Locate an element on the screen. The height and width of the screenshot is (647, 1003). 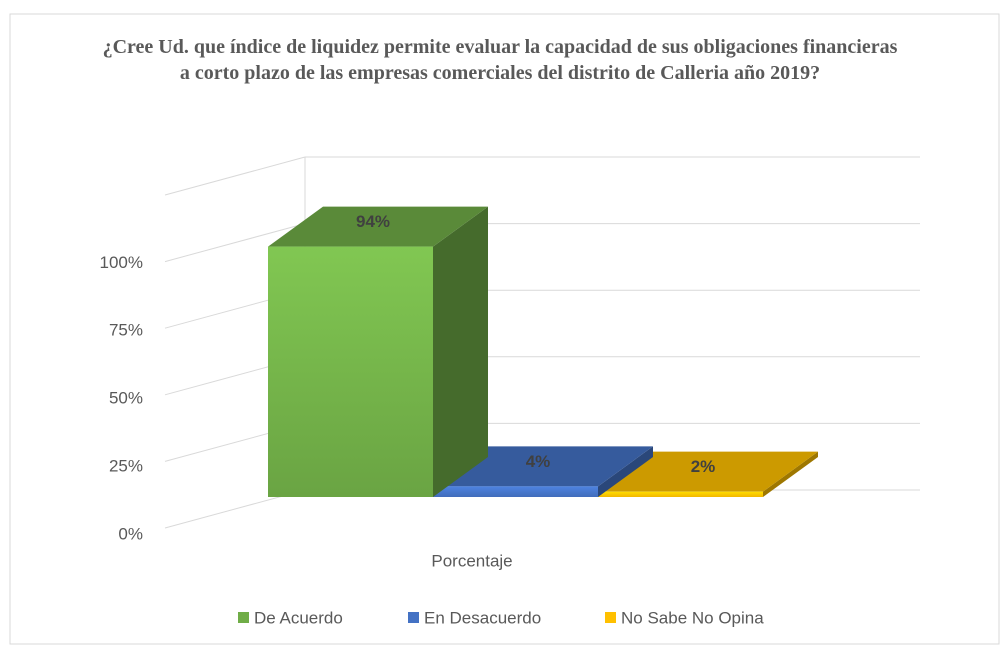
y-tick-label: 25% is located at coordinates (126, 466).